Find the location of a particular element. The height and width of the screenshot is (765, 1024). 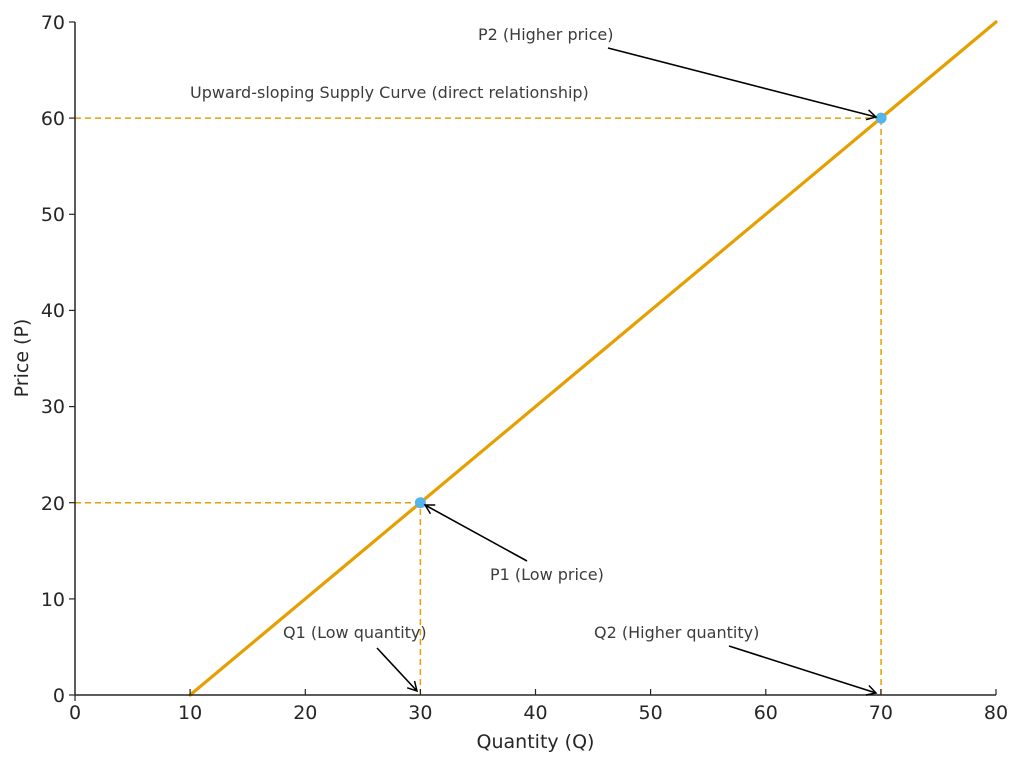

x-tick-label: 0 is located at coordinates (75, 713).